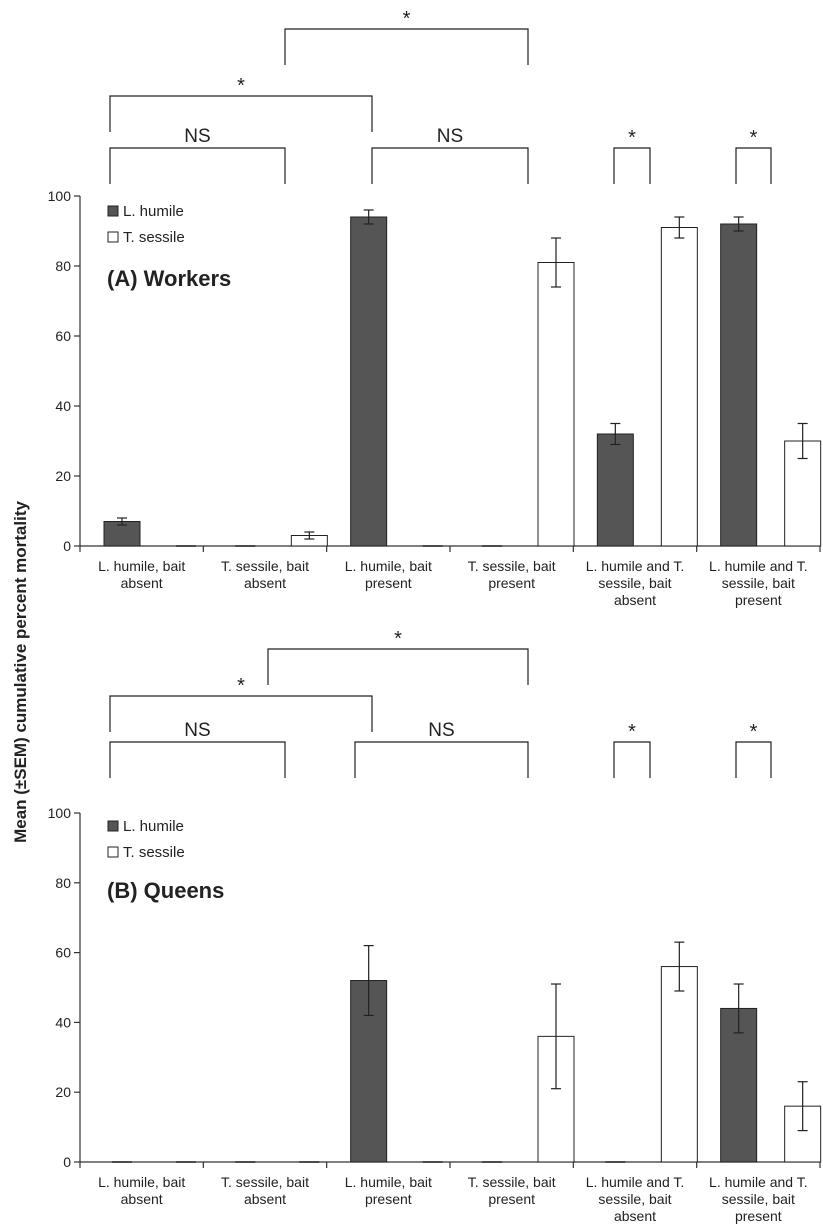  Describe the element at coordinates (169, 278) in the screenshot. I see `panel-title: (A) Workers` at that location.